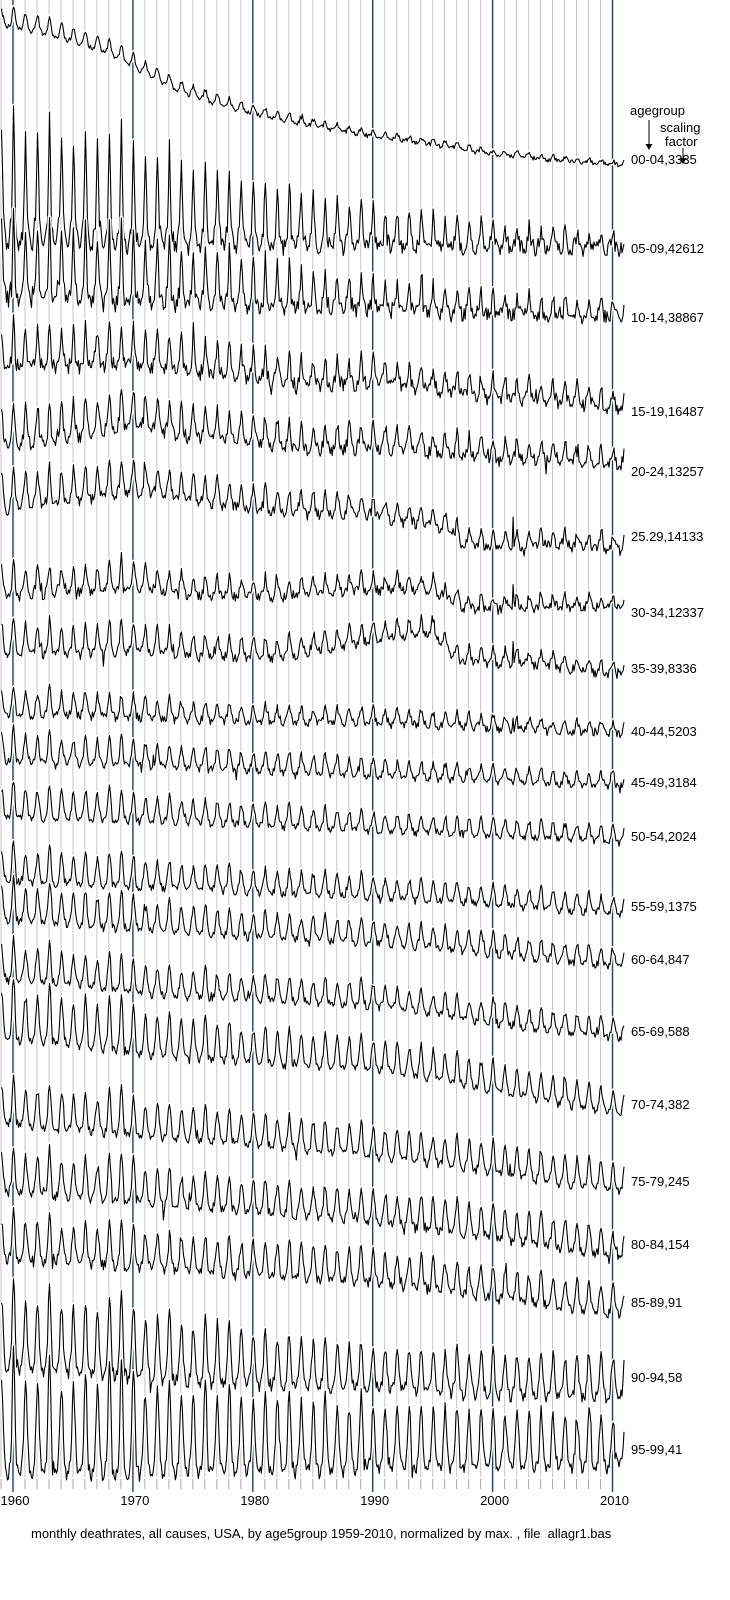 The width and height of the screenshot is (730, 1600). Describe the element at coordinates (660, 1031) in the screenshot. I see `series-label-65-69: 65-69,588` at that location.